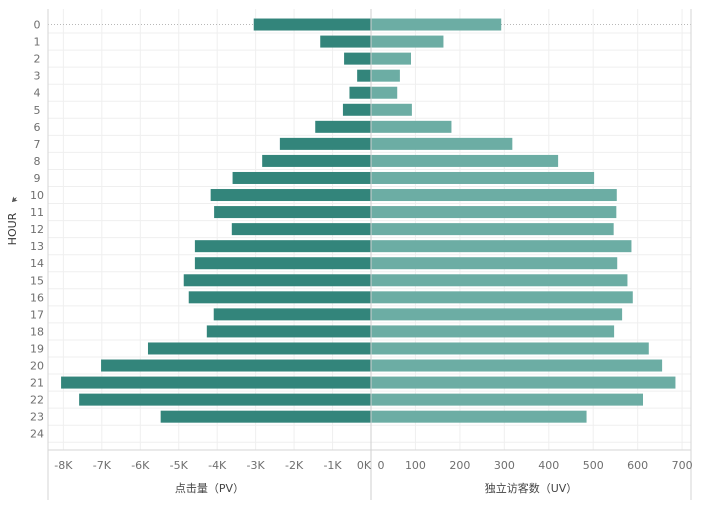  Describe the element at coordinates (531, 488) in the screenshot. I see `uv-axis-title: 独立访客数（UV）` at that location.